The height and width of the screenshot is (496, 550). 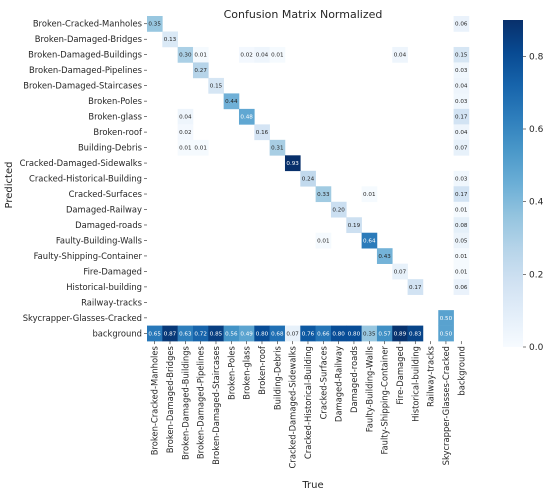 What do you see at coordinates (247, 373) in the screenshot?
I see `x-tick-label: Broken-glass` at bounding box center [247, 373].